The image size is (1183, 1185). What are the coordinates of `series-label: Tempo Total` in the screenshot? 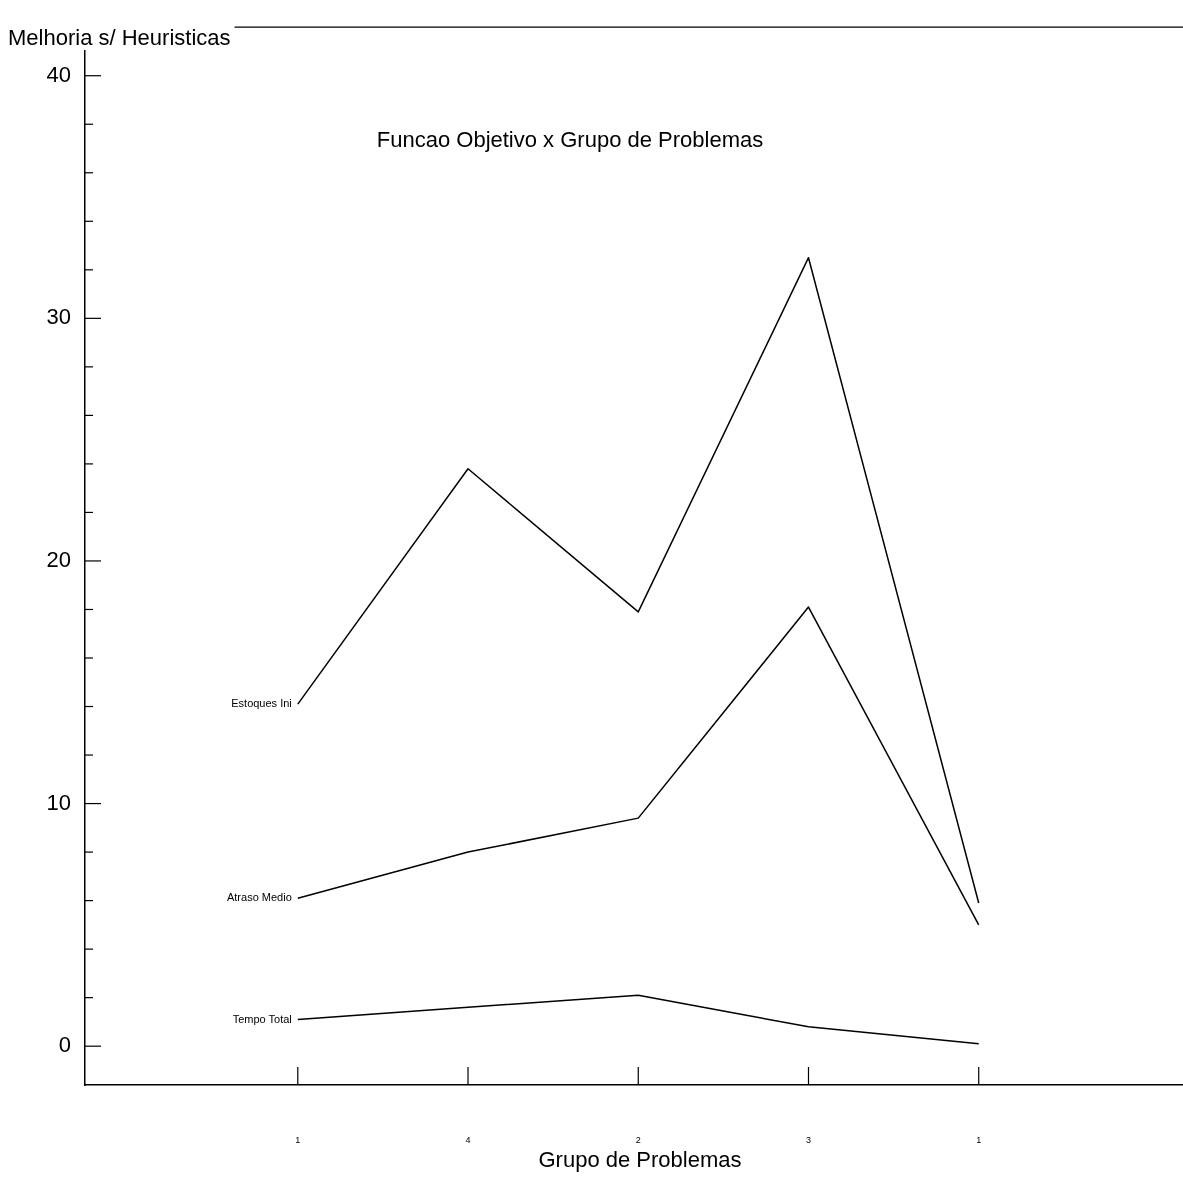 It's located at (262, 1018).